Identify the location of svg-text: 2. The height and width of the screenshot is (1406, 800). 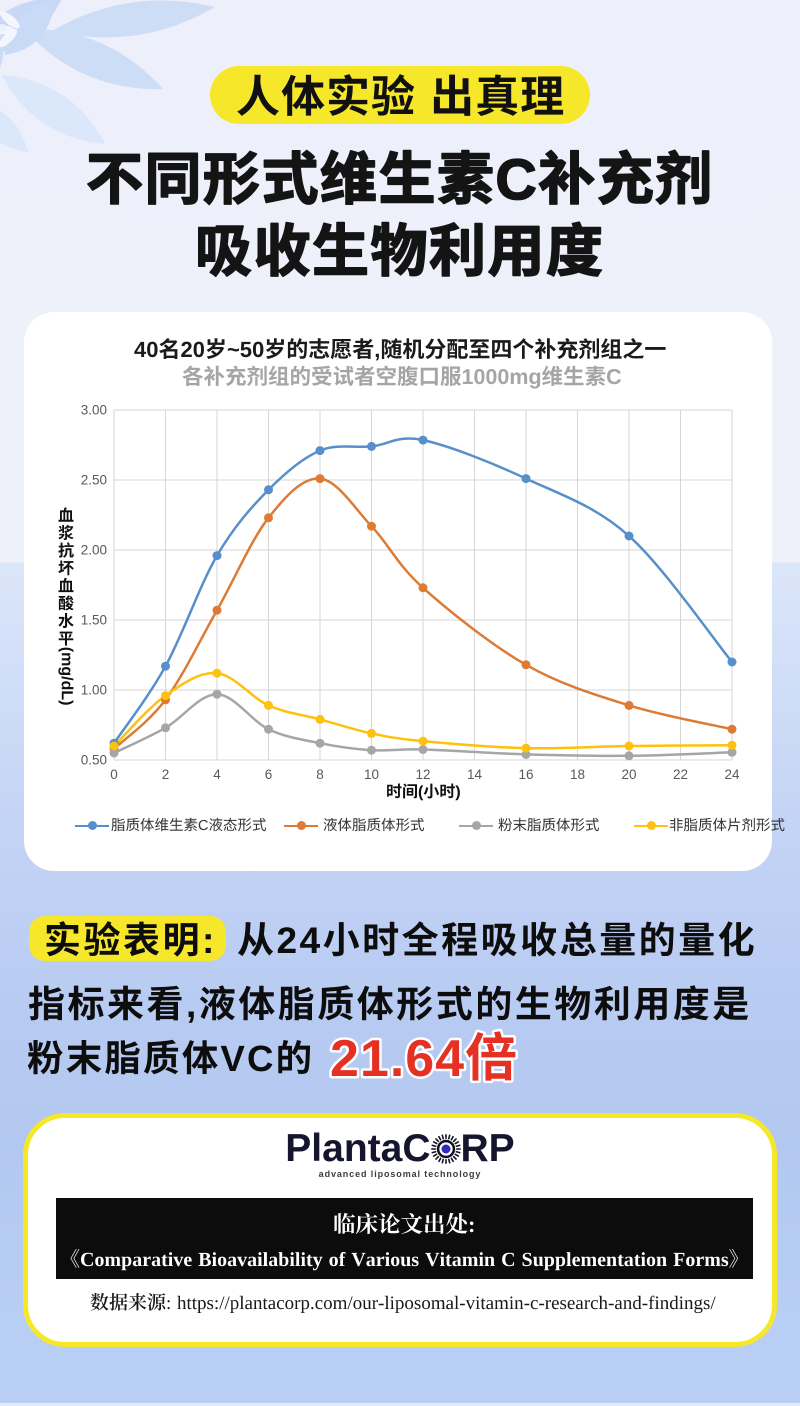
(166, 774).